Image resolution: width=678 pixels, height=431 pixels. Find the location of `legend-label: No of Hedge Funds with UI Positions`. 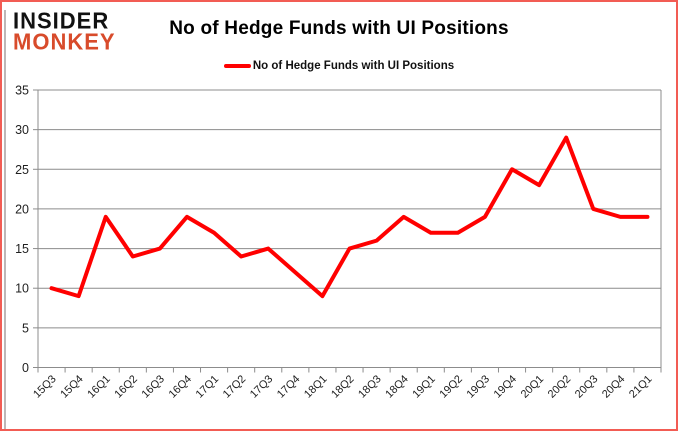

legend-label: No of Hedge Funds with UI Positions is located at coordinates (353, 66).